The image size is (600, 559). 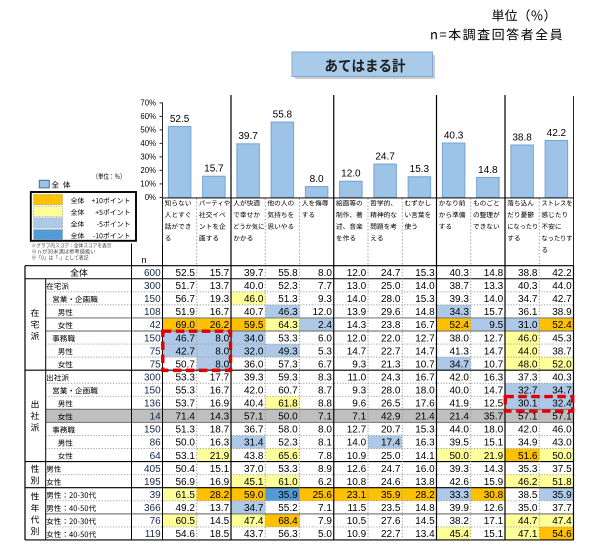 What do you see at coordinates (185, 312) in the screenshot?
I see `svg-text: 51.9` at bounding box center [185, 312].